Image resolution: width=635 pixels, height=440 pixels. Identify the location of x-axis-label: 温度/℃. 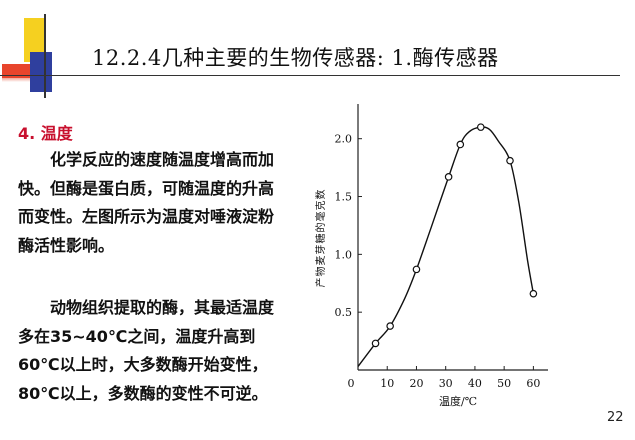
(458, 401).